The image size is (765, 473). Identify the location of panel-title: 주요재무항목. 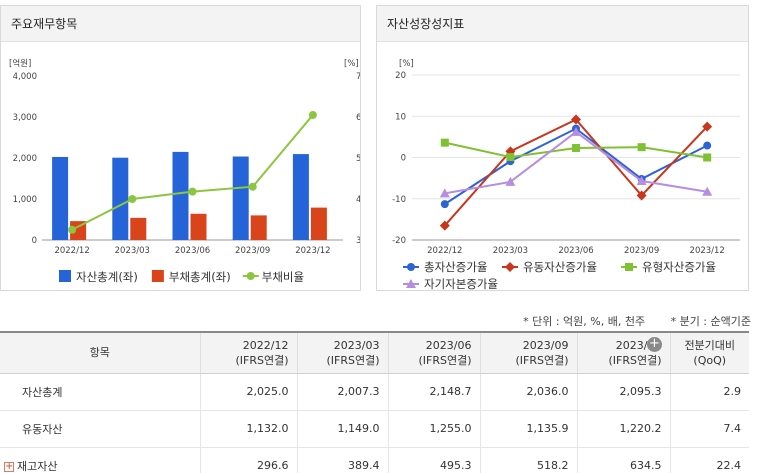
(180, 24).